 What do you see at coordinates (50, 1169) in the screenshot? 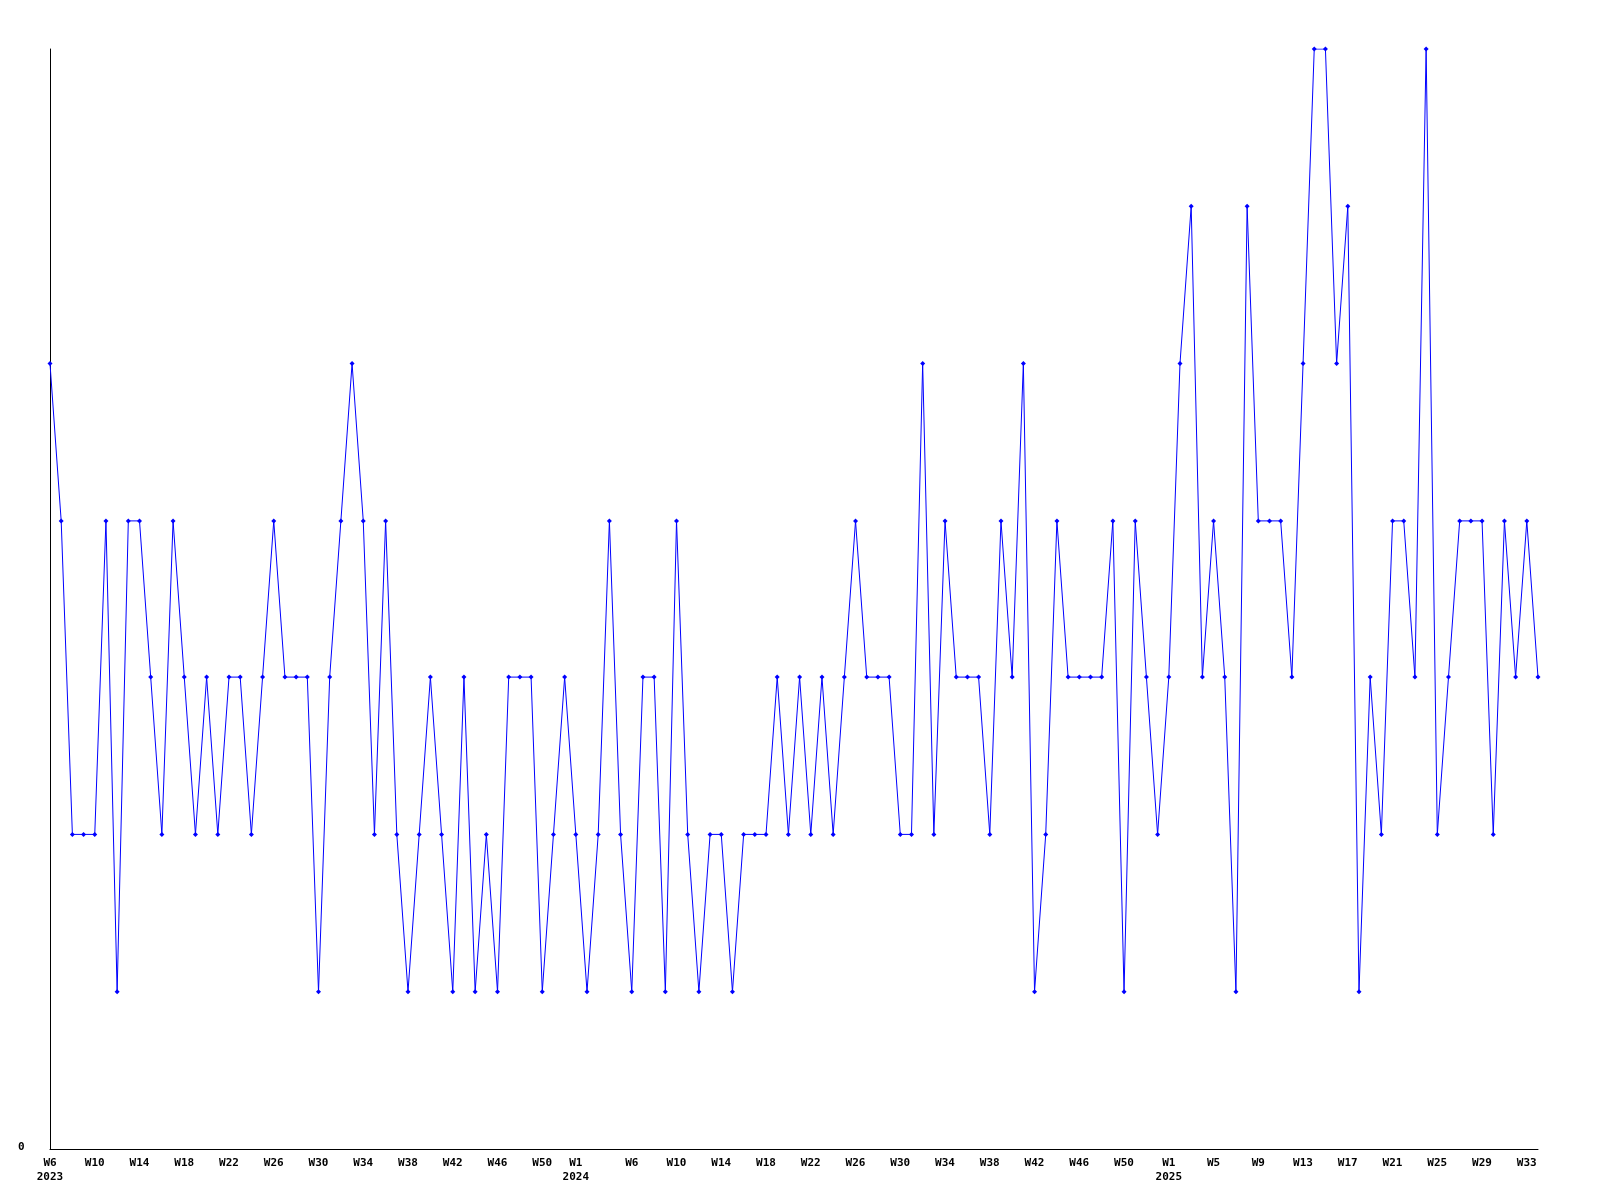
I see `x-tick-label: W6 2023` at bounding box center [50, 1169].